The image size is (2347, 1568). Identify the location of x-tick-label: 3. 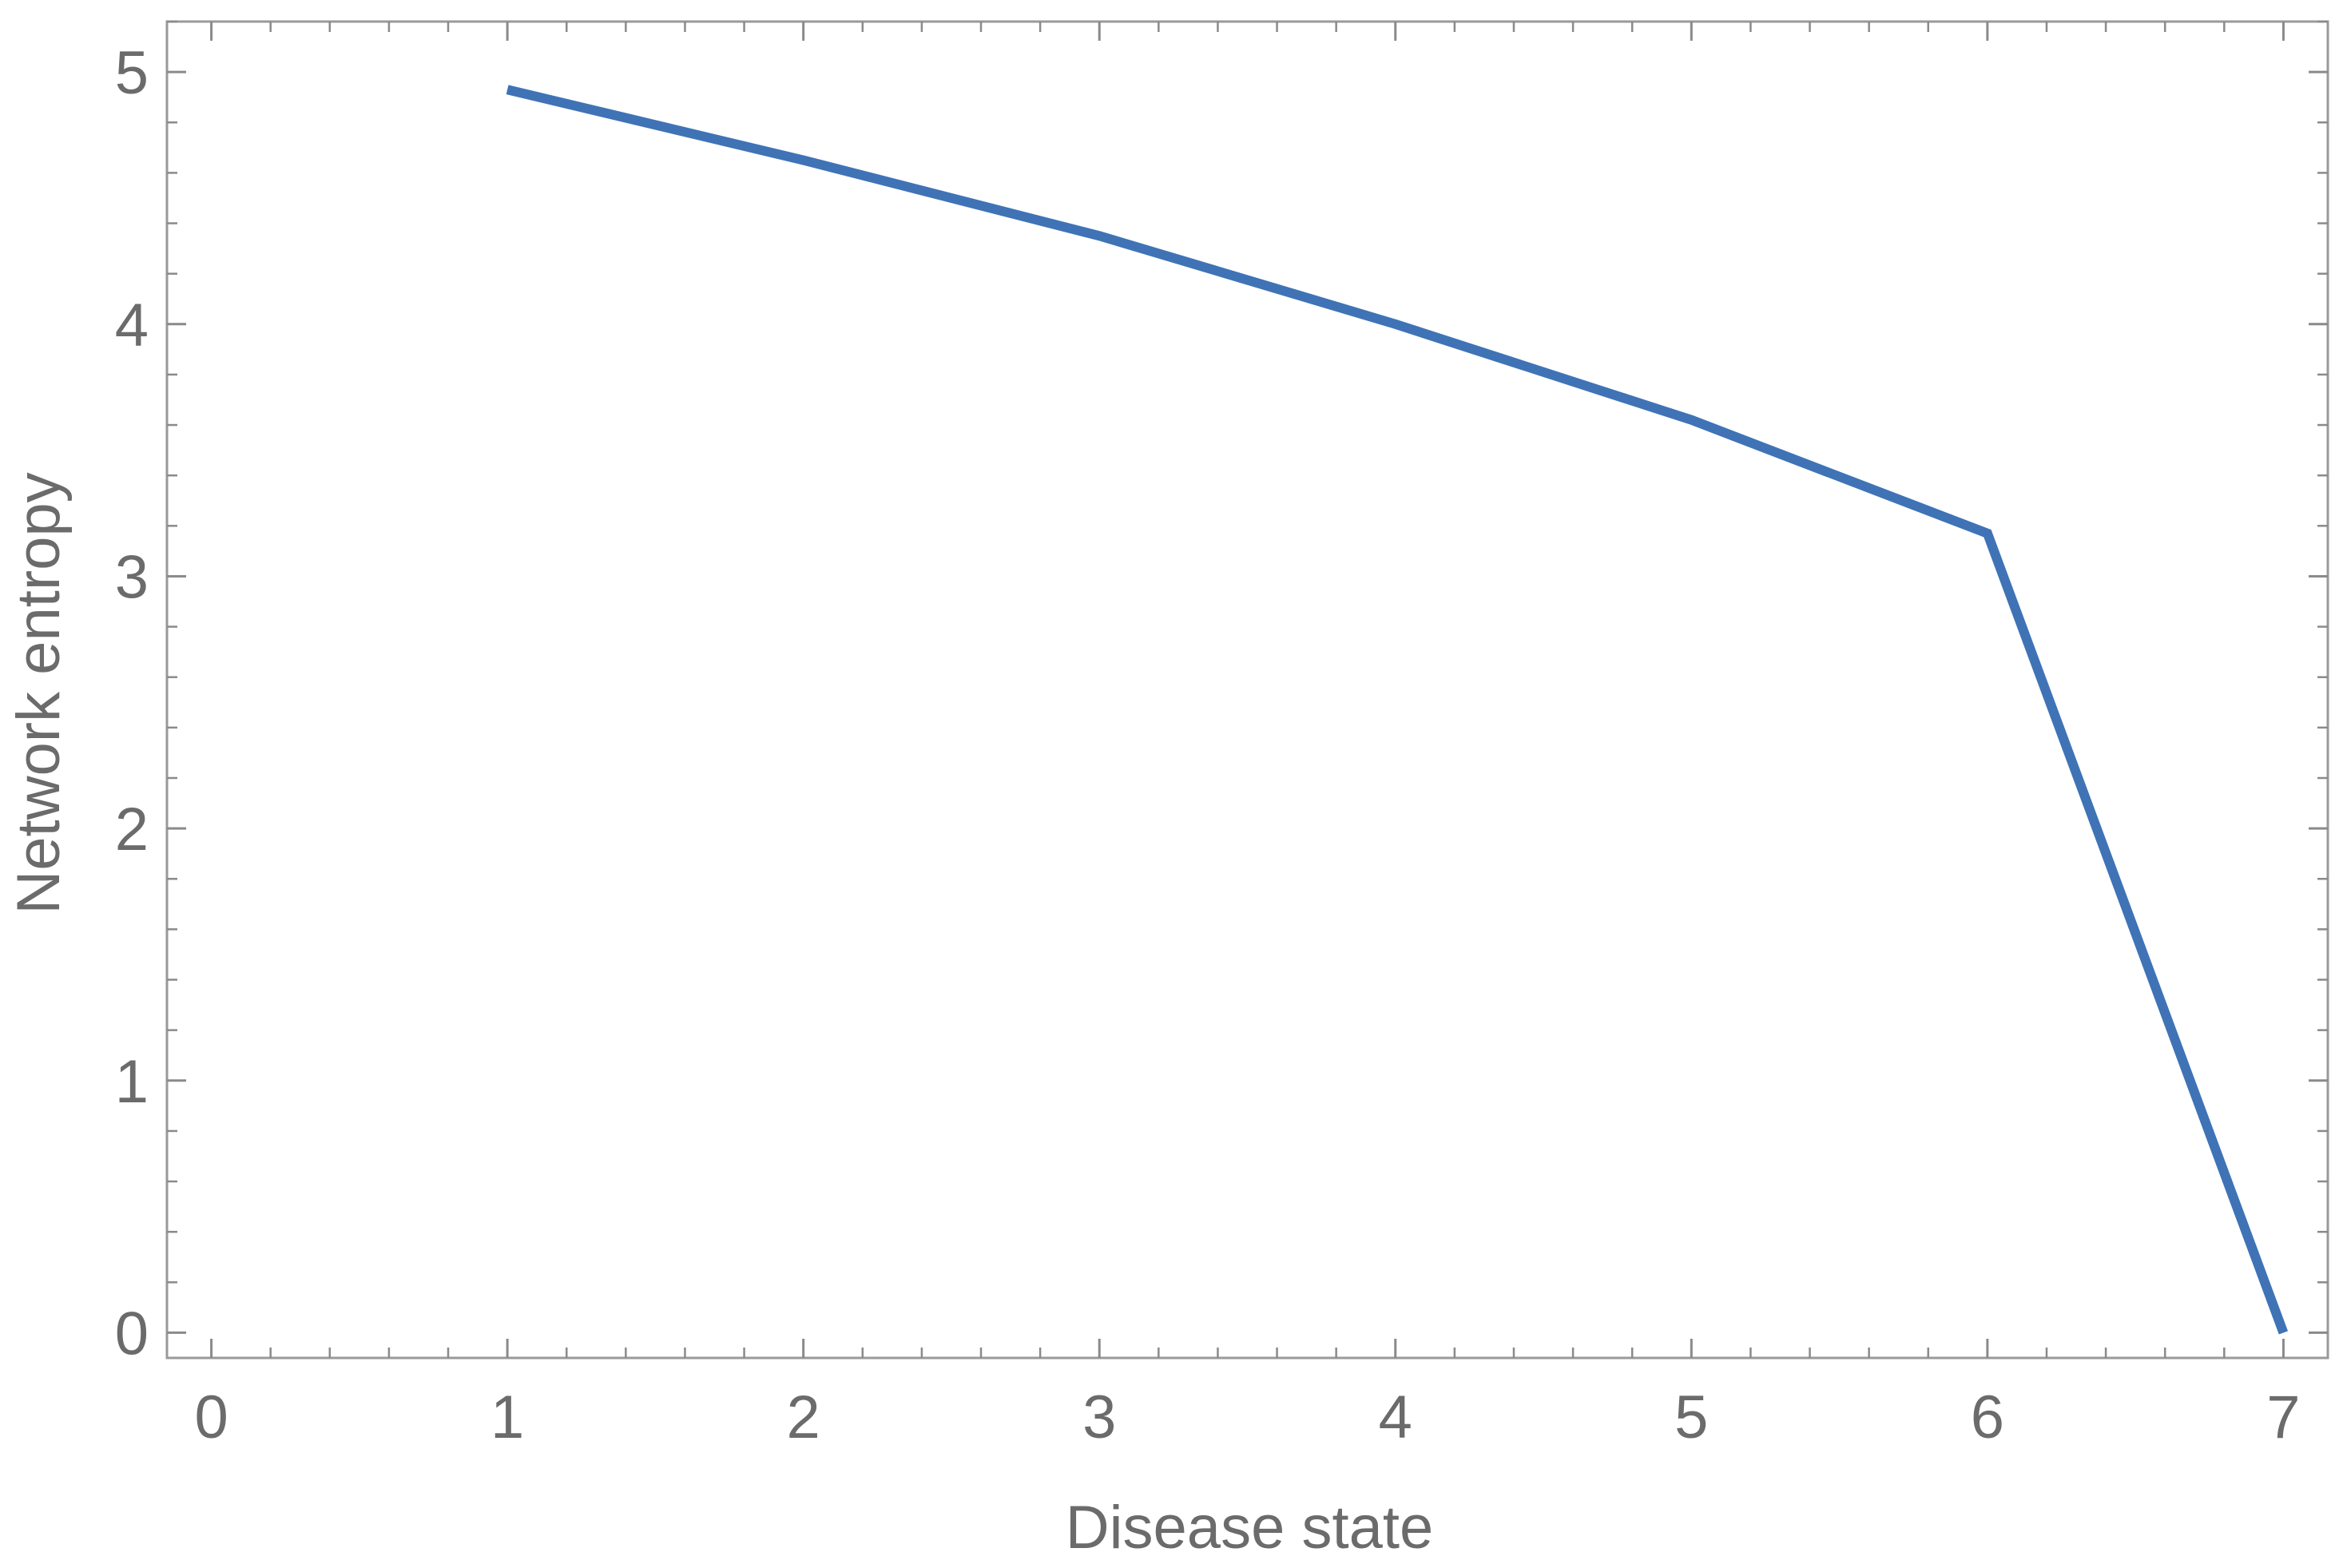
(1099, 1417).